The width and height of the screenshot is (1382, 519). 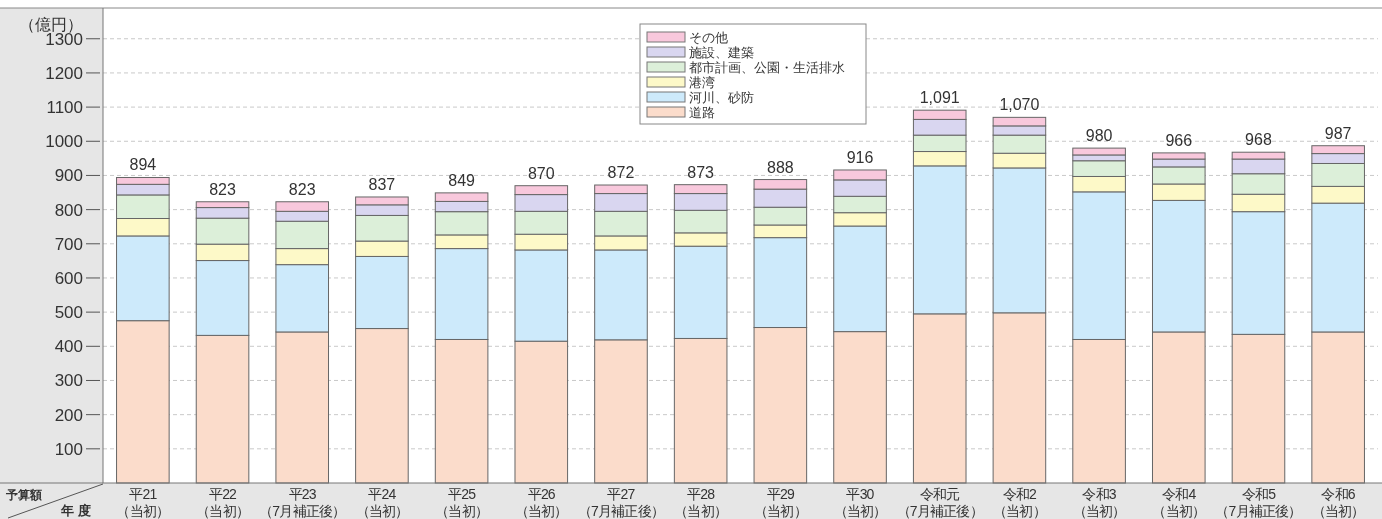 What do you see at coordinates (541, 173) in the screenshot?
I see `total-label: 870` at bounding box center [541, 173].